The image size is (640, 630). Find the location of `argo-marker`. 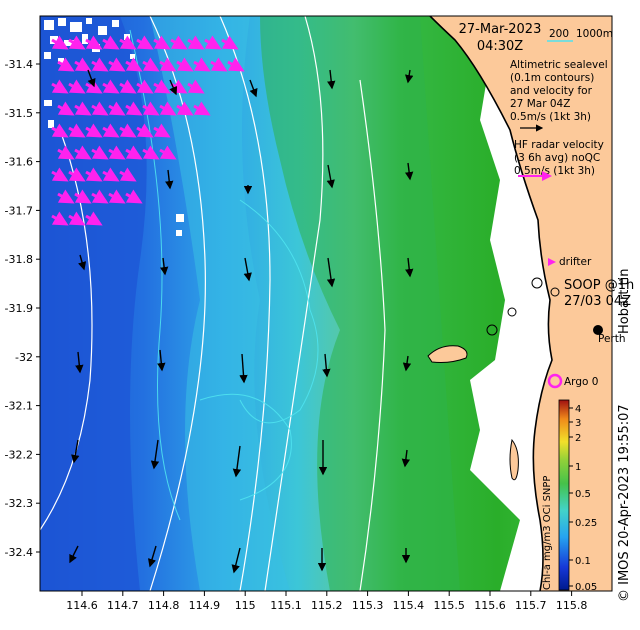

argo-marker is located at coordinates (555, 381).